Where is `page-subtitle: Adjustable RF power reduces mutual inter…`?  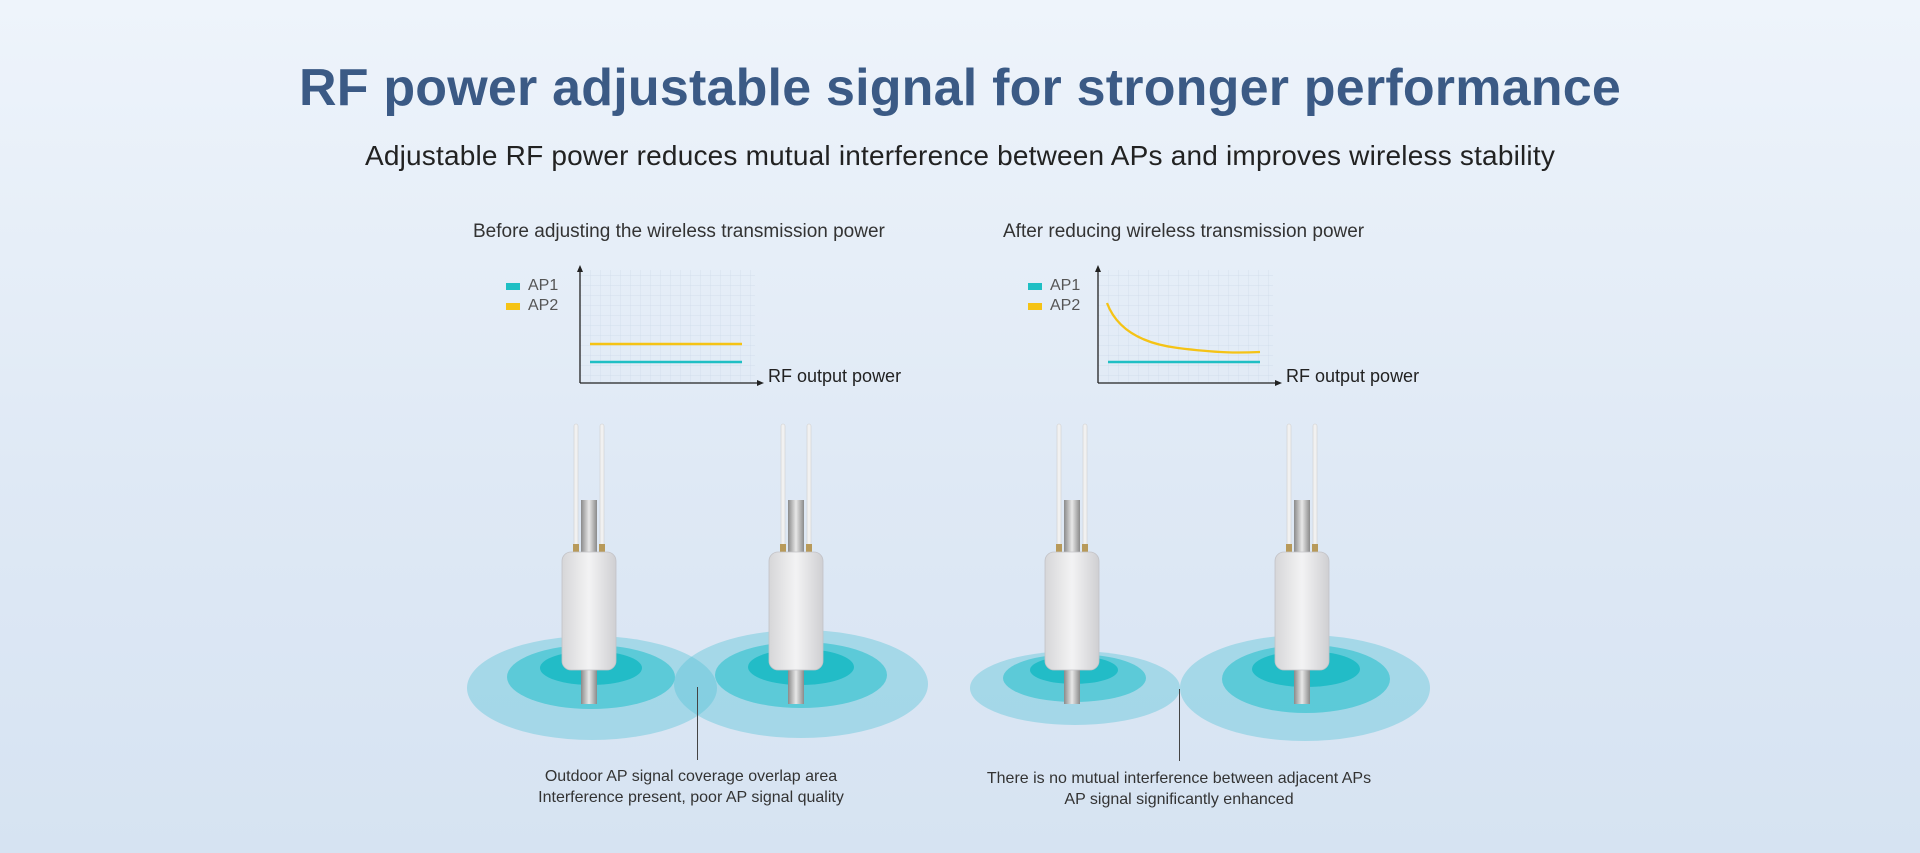 page-subtitle: Adjustable RF power reduces mutual inter… is located at coordinates (960, 155).